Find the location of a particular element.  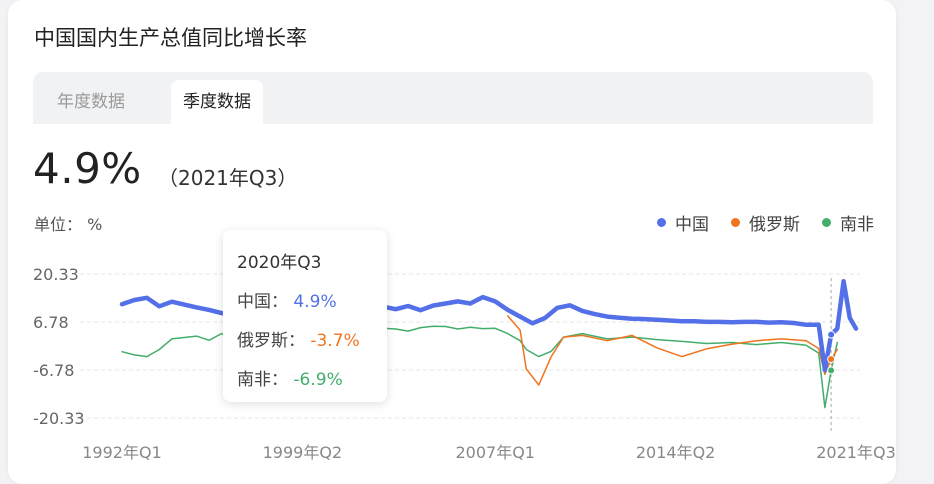

tooltip-row-russia: 俄罗斯： -3.7% is located at coordinates (305, 338).